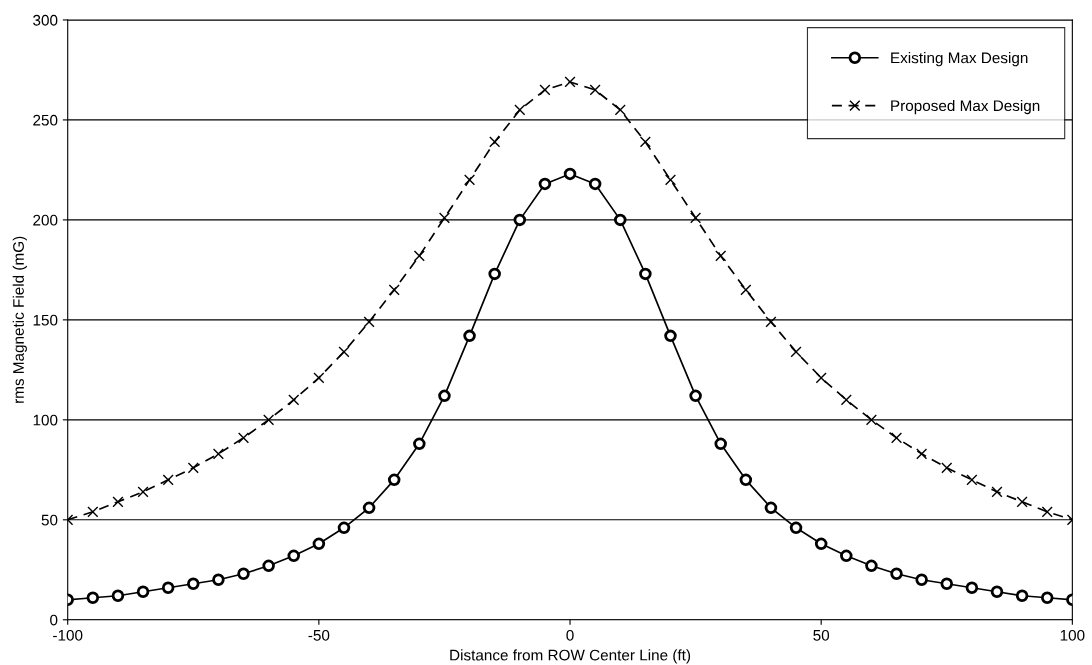 The height and width of the screenshot is (665, 1092). What do you see at coordinates (19, 319) in the screenshot?
I see `y-axis-title: rms Magnetic Field (mG)` at bounding box center [19, 319].